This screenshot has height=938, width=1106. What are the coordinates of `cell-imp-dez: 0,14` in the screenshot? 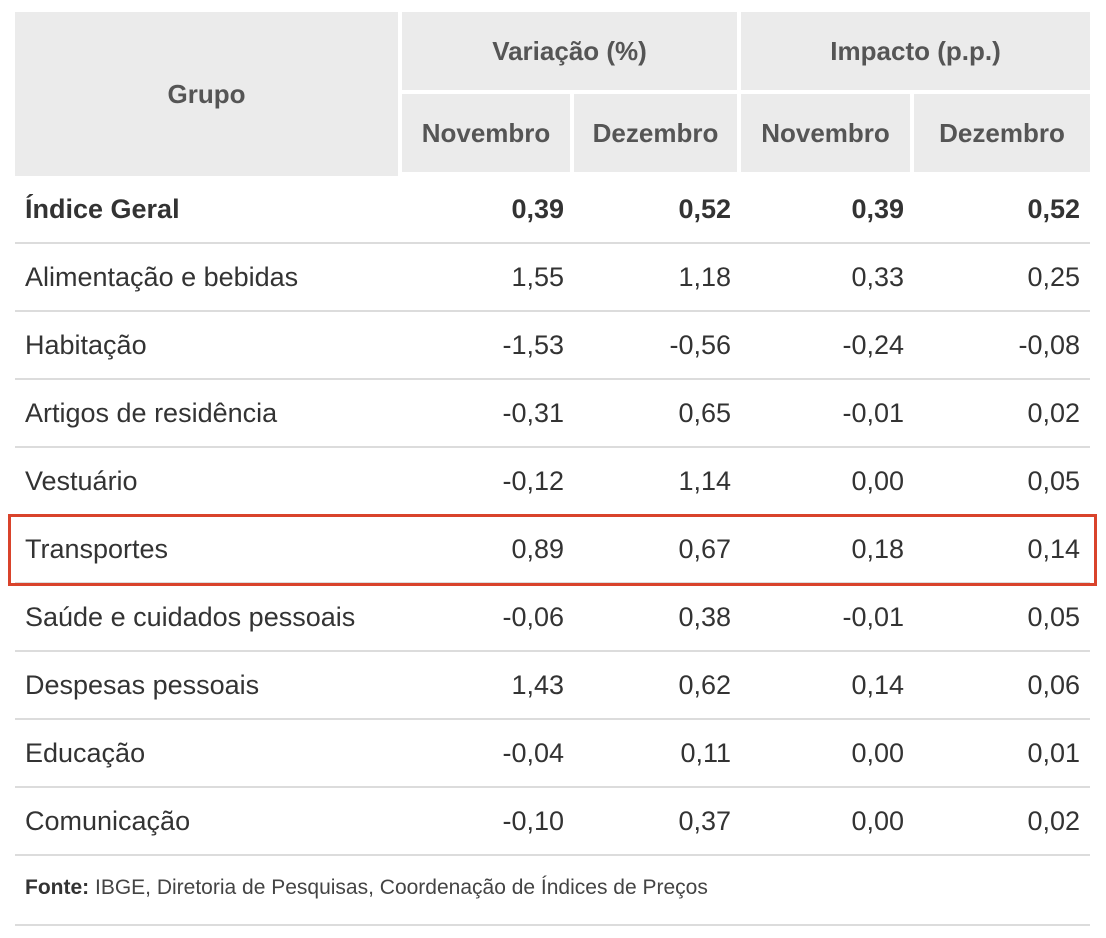 It's located at (1002, 550).